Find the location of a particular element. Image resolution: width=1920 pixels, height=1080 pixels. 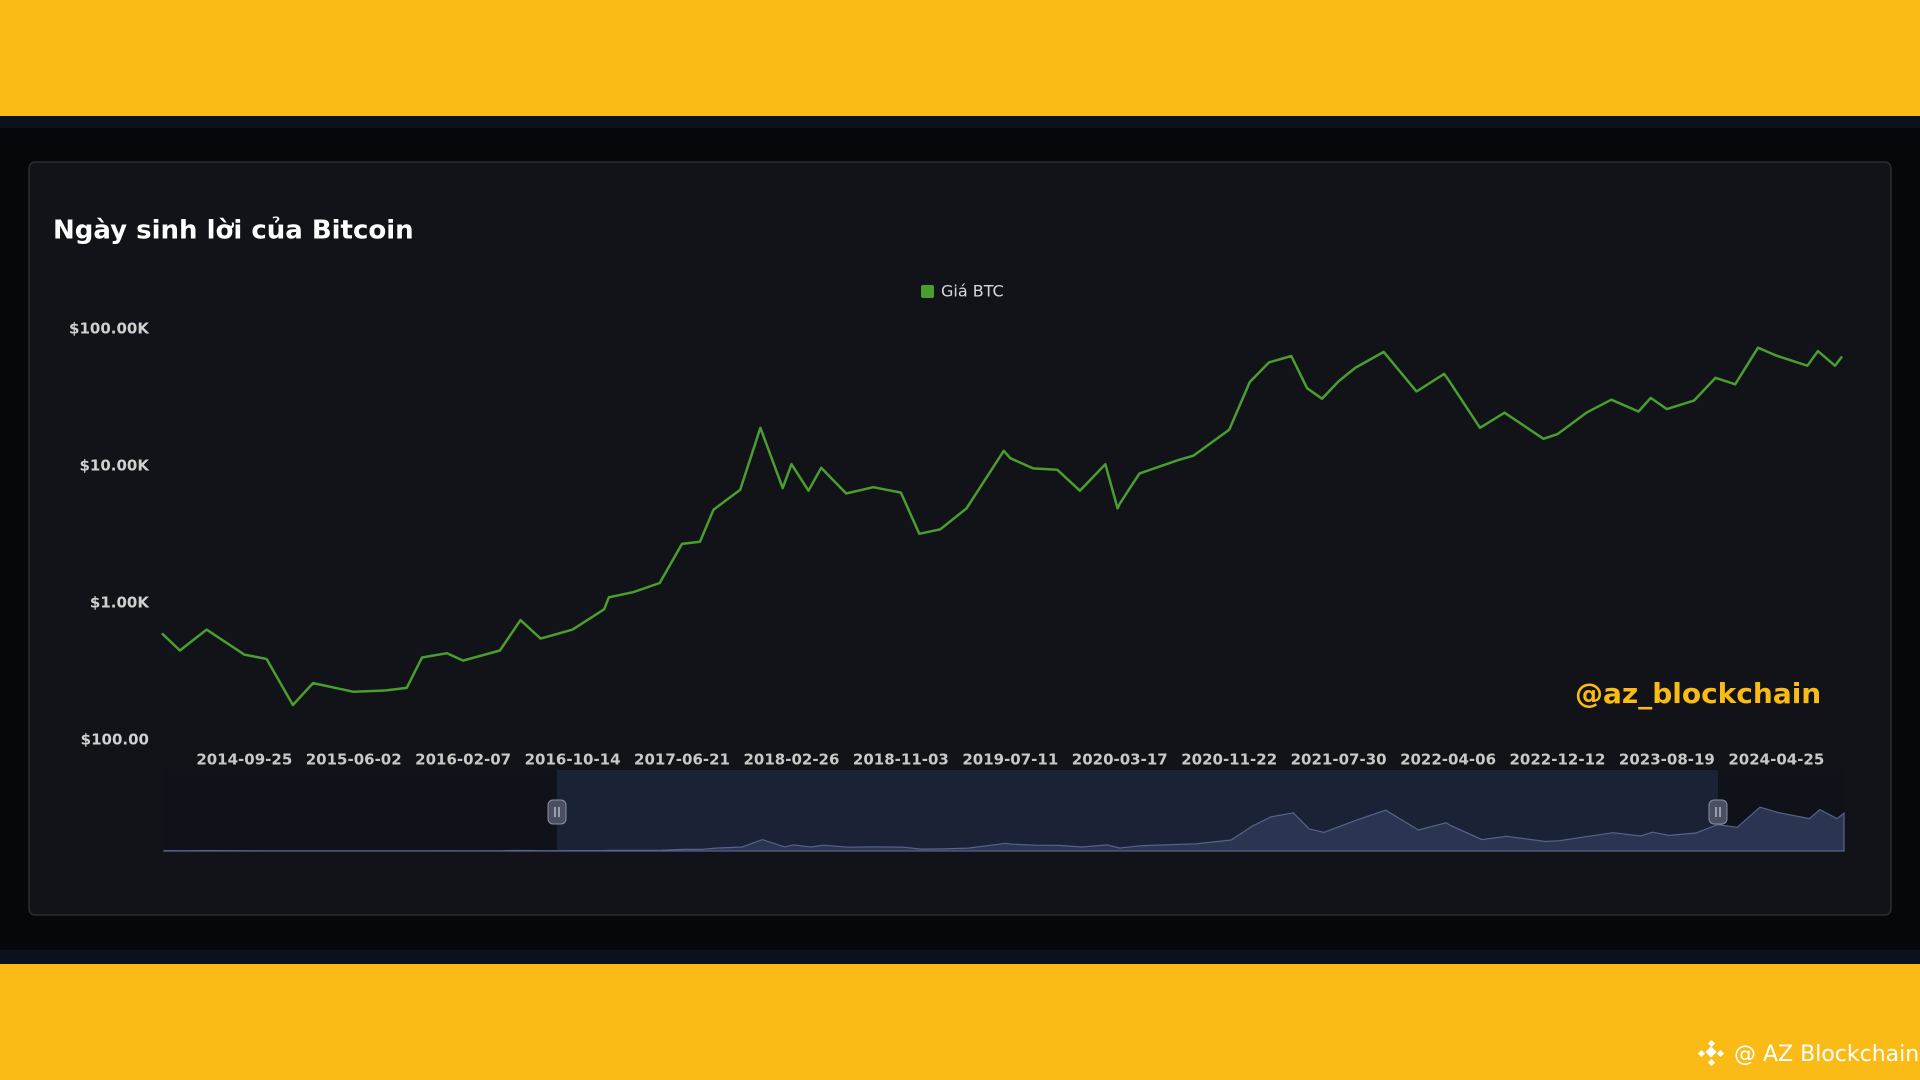

y-tick-label: $100.00 is located at coordinates (115, 740).